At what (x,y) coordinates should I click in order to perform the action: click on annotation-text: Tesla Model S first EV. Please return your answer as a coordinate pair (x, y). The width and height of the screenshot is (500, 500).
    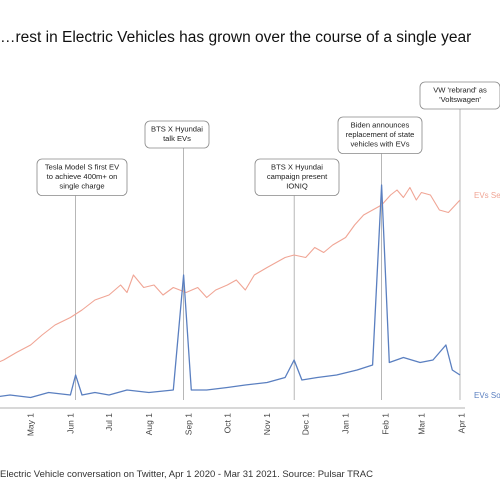
    Looking at the image, I should click on (82, 167).